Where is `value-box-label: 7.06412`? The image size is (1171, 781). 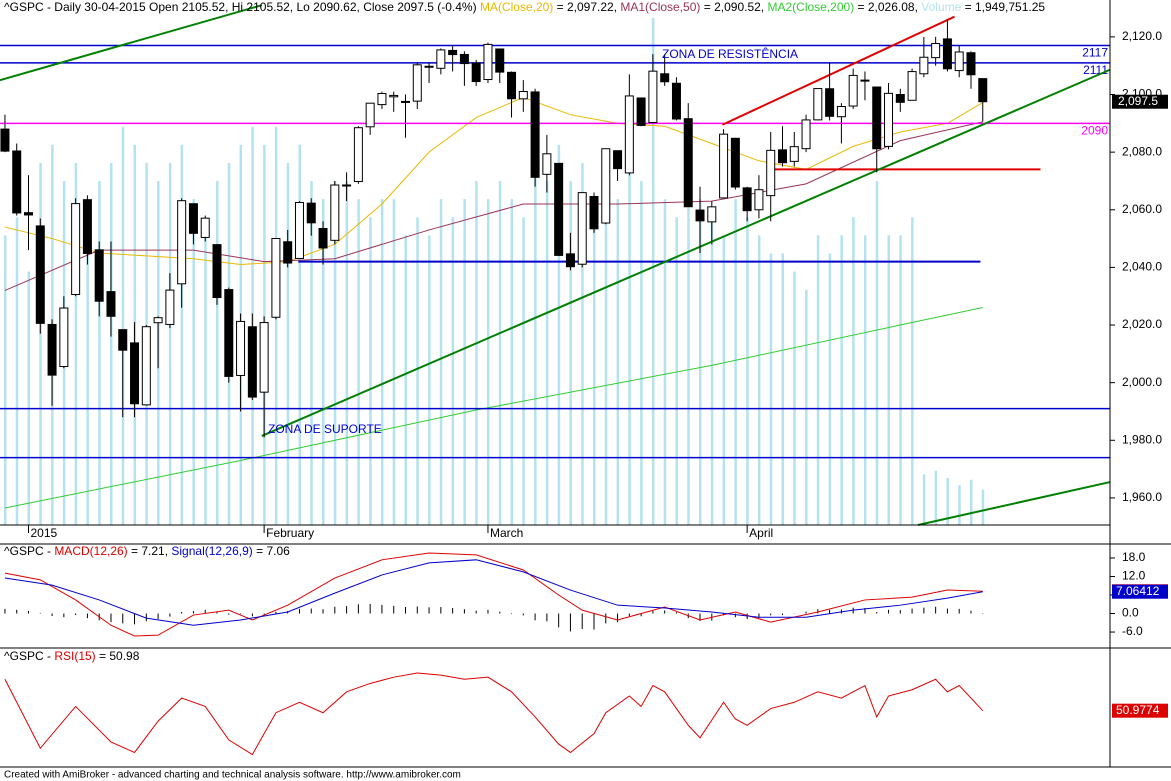 value-box-label: 7.06412 is located at coordinates (1138, 591).